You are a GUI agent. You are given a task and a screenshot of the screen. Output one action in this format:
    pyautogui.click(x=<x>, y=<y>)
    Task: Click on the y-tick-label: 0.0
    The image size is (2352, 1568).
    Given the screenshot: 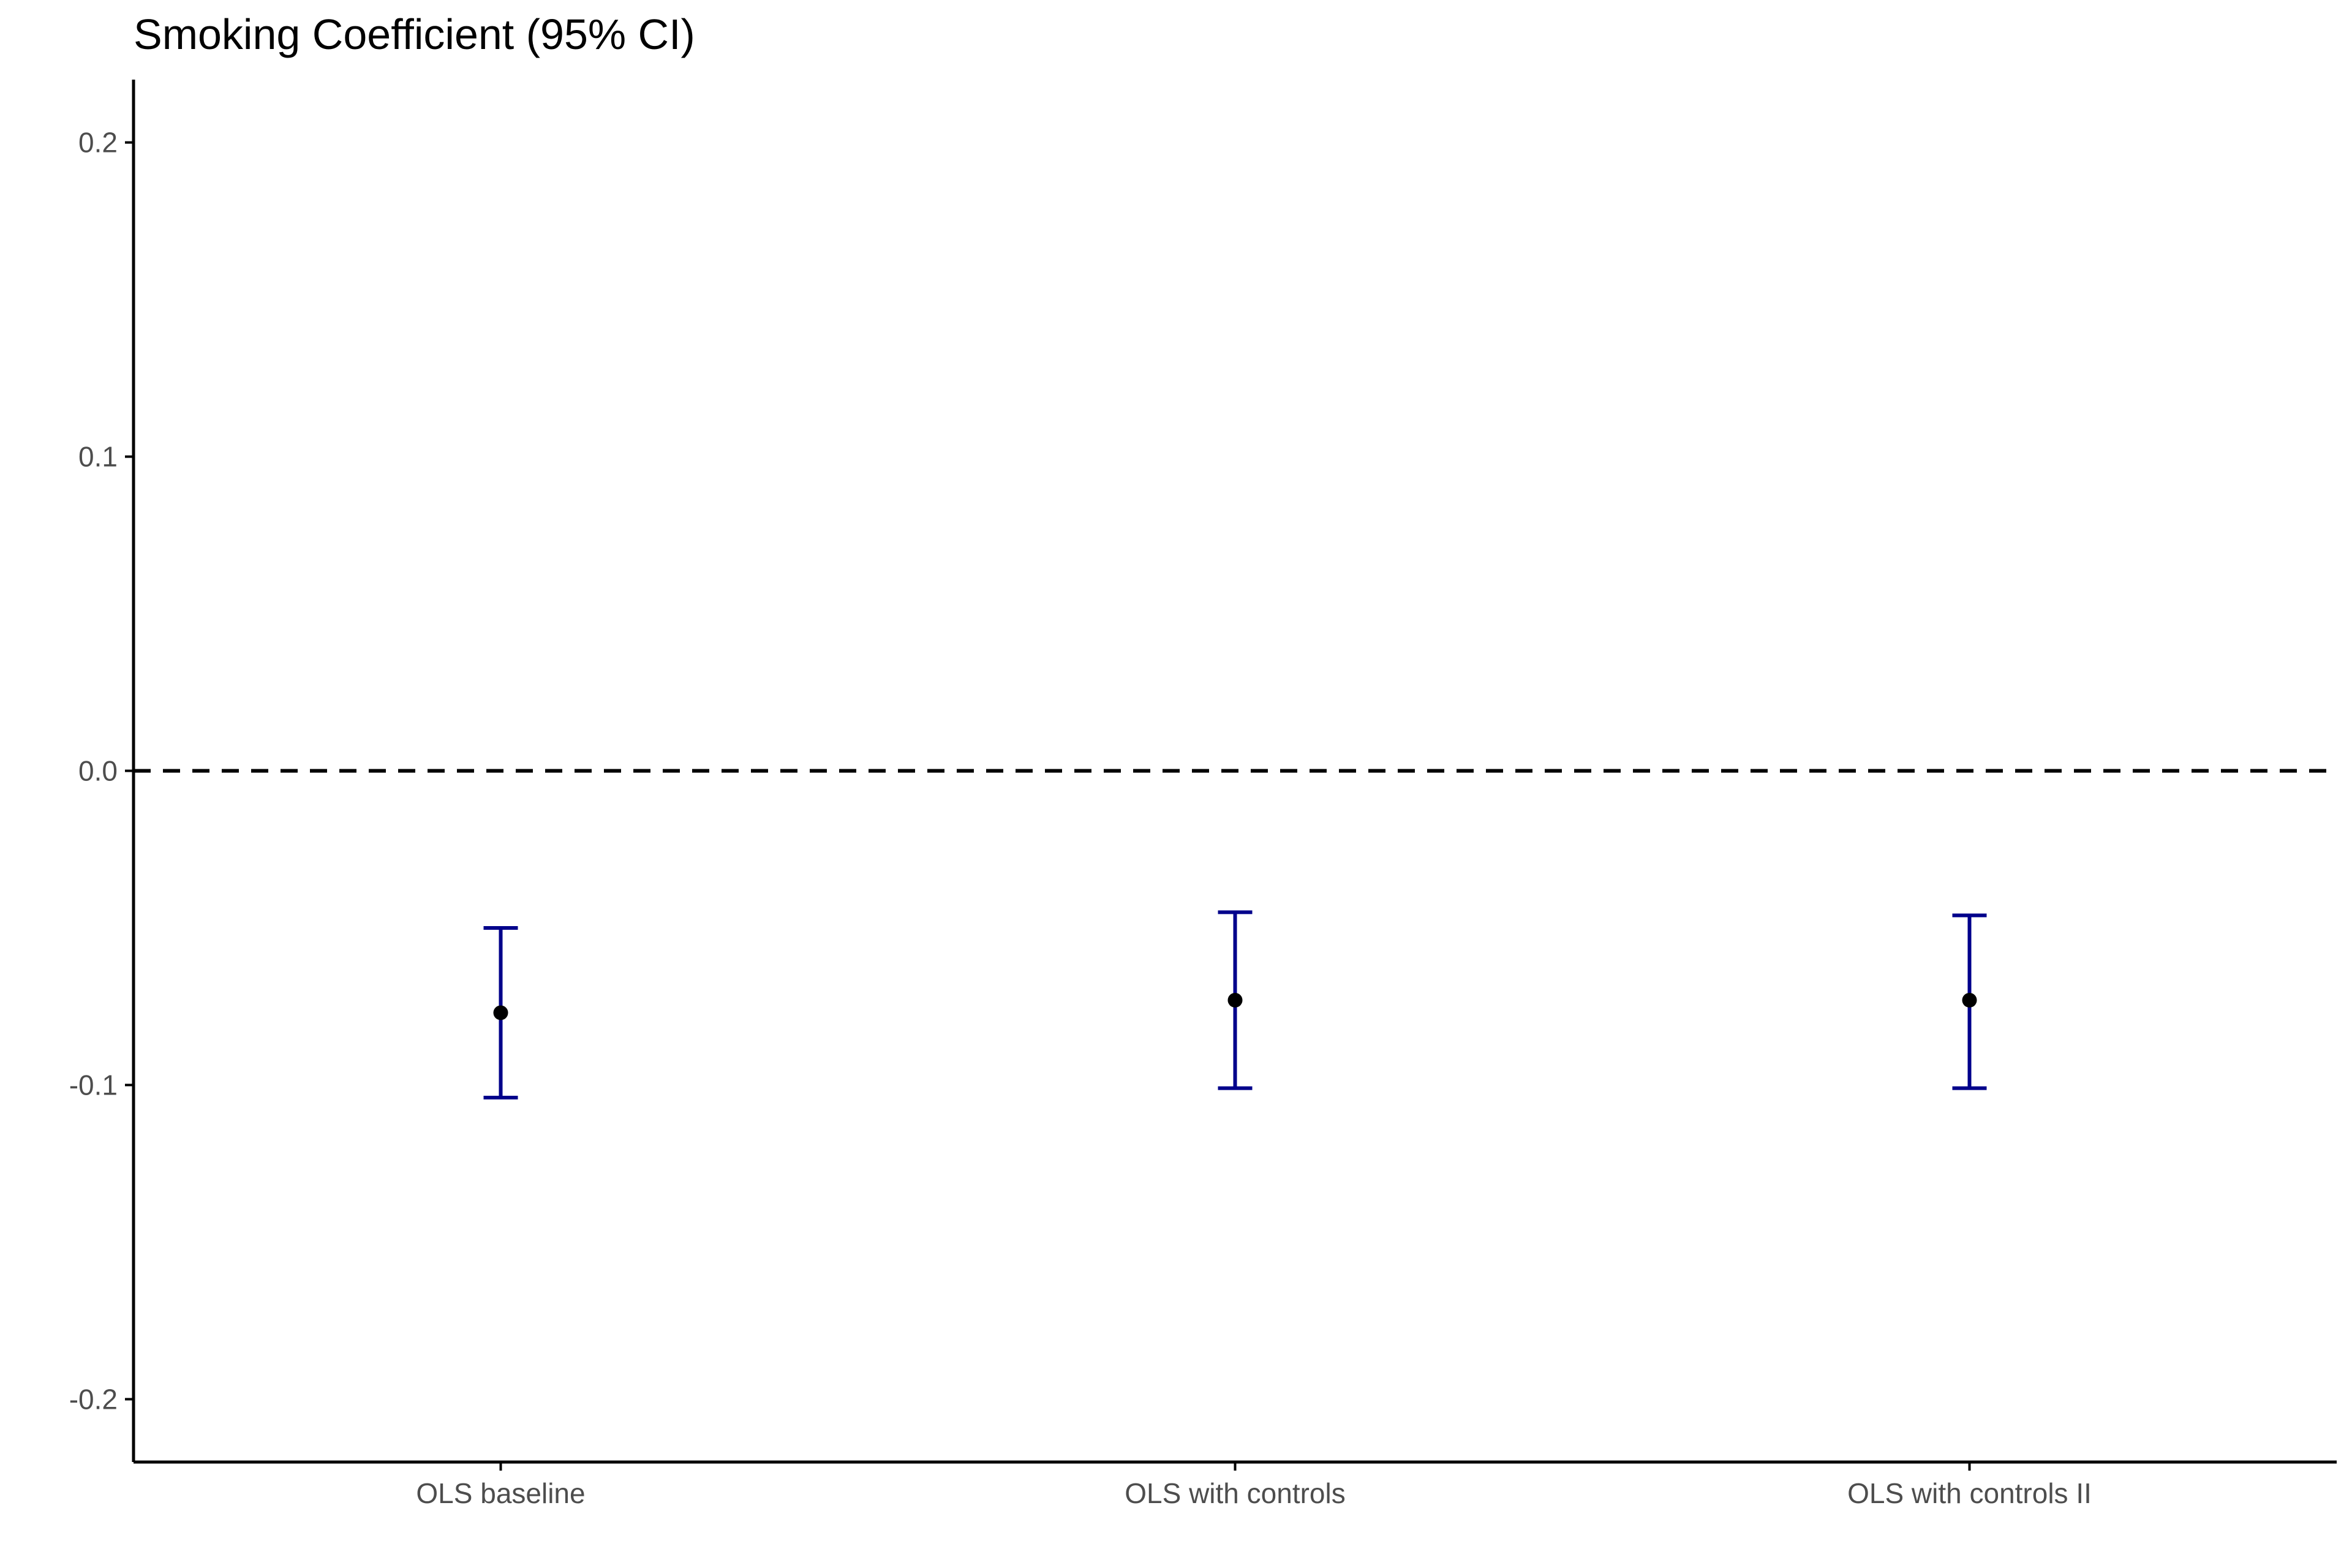 What is the action you would take?
    pyautogui.click(x=98, y=771)
    